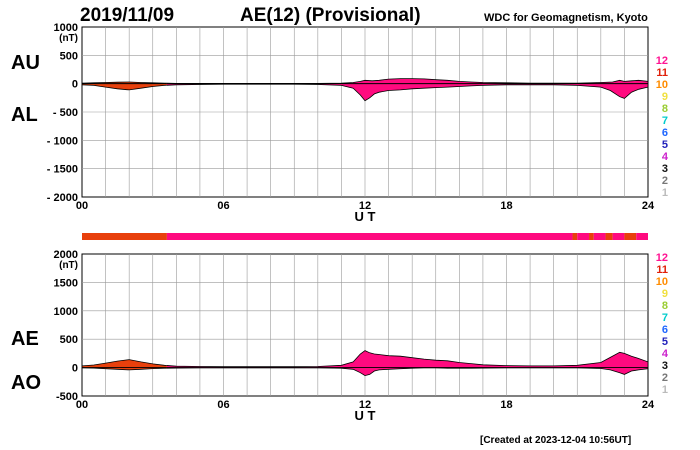 The image size is (700, 450). What do you see at coordinates (124, 363) in the screenshot?
I see `series-area-ae-early` at bounding box center [124, 363].